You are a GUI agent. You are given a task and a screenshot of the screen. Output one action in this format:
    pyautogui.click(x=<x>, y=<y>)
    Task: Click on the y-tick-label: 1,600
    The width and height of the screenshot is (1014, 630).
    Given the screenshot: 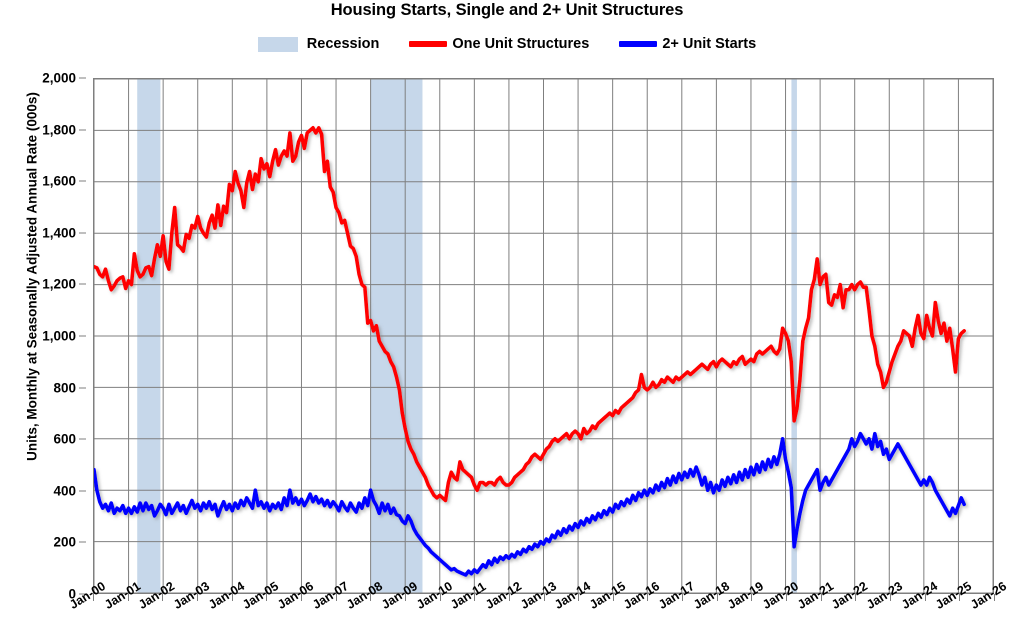 What is the action you would take?
    pyautogui.click(x=59, y=181)
    